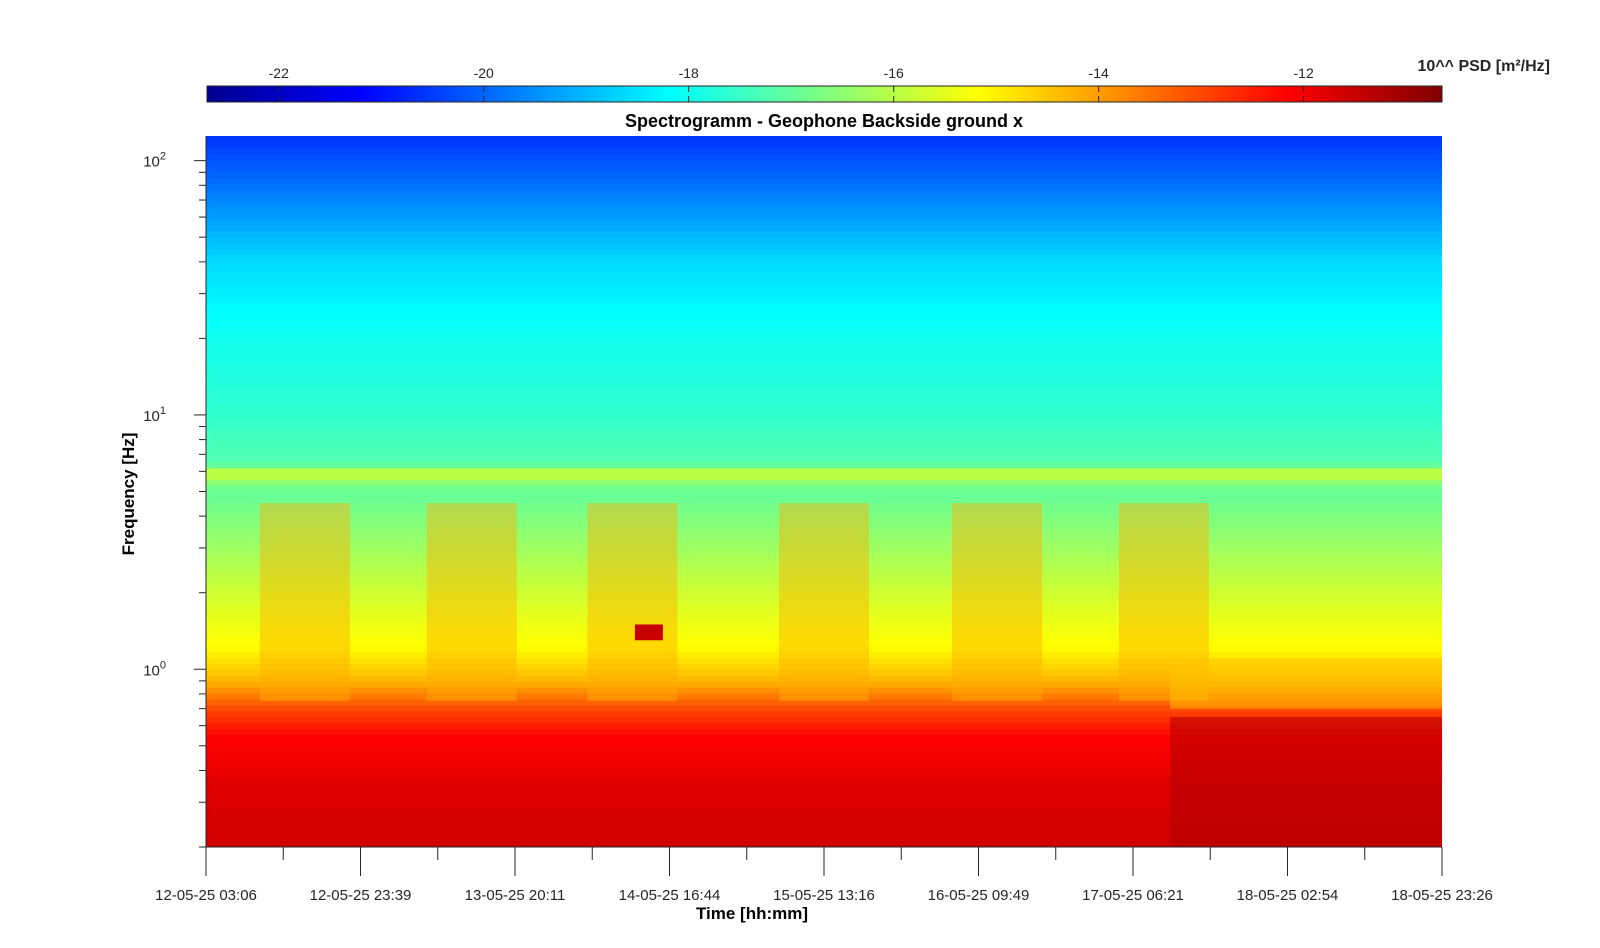 The height and width of the screenshot is (948, 1600). What do you see at coordinates (361, 895) in the screenshot?
I see `x-tick-label: 12-05-25 23:39` at bounding box center [361, 895].